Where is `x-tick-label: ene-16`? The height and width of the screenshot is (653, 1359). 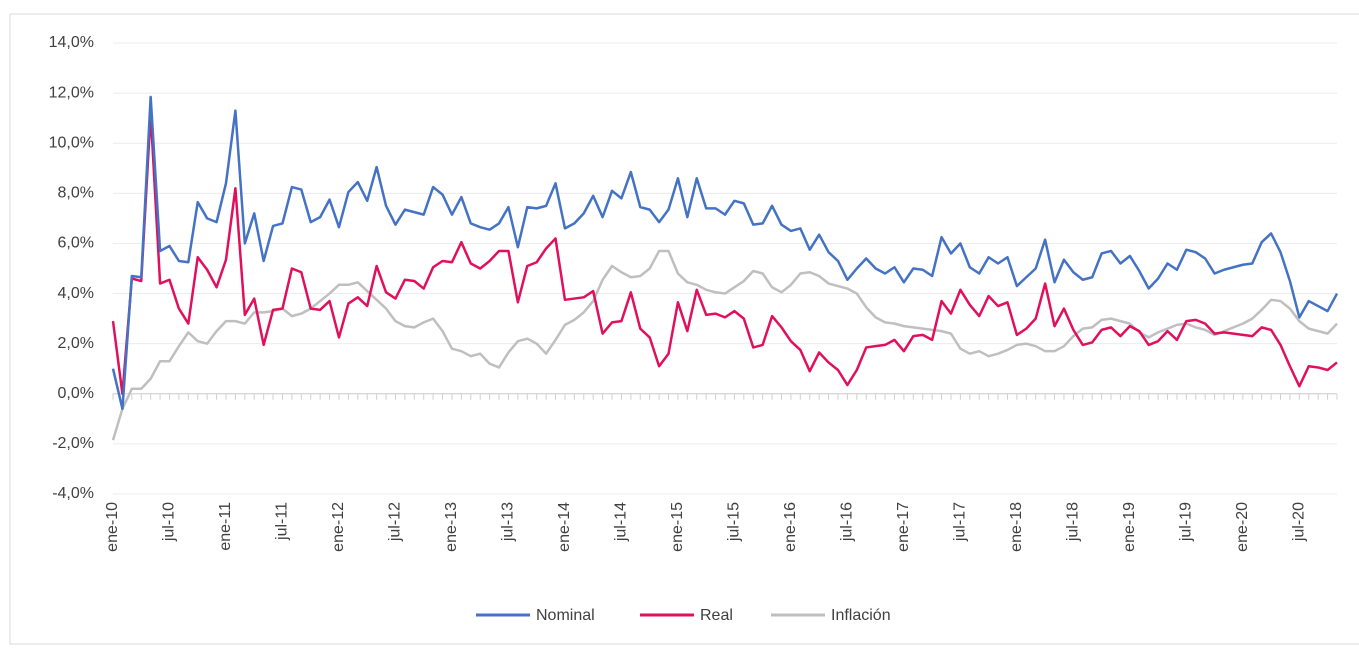 x-tick-label: ene-16 is located at coordinates (790, 527).